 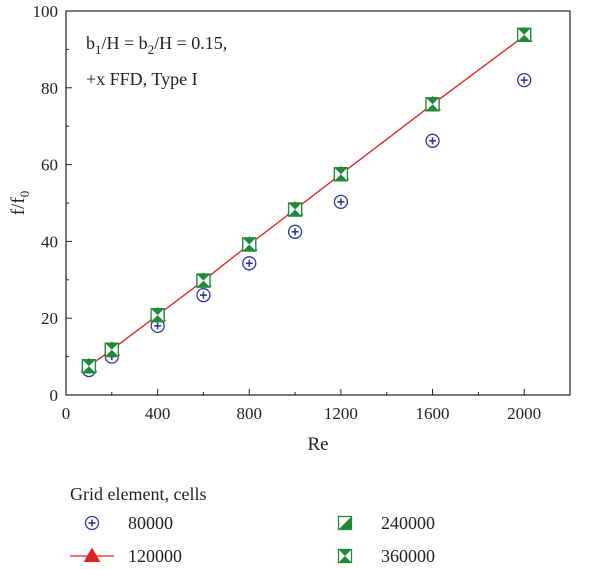 I want to click on y-axis-title-subscript: 0, so click(x=24, y=194).